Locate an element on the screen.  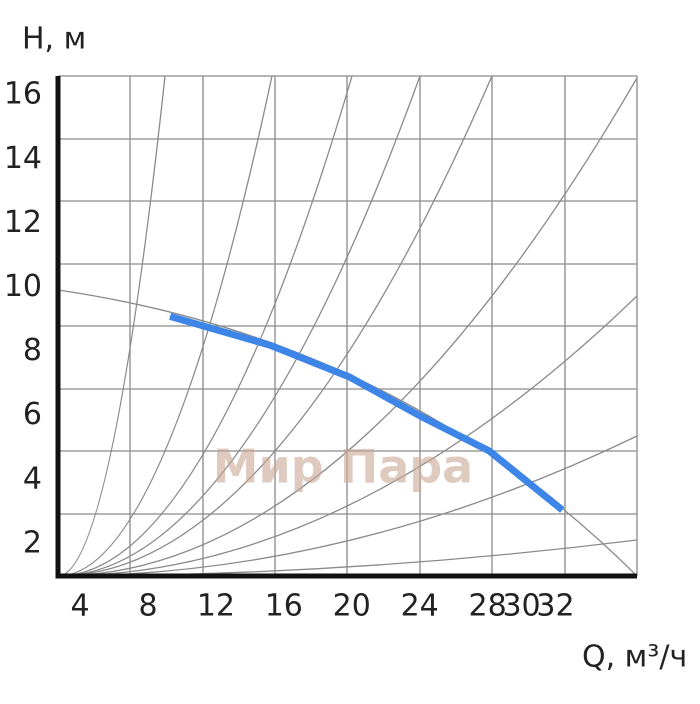
x-tick-label: 32 is located at coordinates (555, 606).